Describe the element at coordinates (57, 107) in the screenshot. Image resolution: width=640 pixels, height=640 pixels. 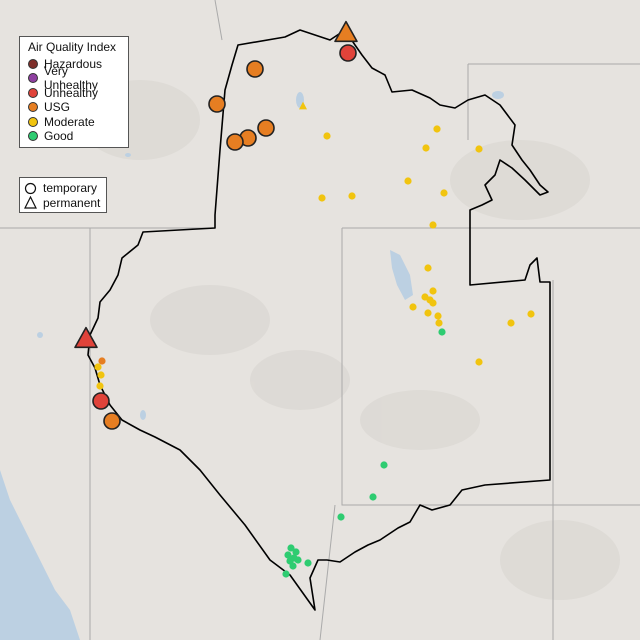
I see `aqi-legend-label: USG` at that location.